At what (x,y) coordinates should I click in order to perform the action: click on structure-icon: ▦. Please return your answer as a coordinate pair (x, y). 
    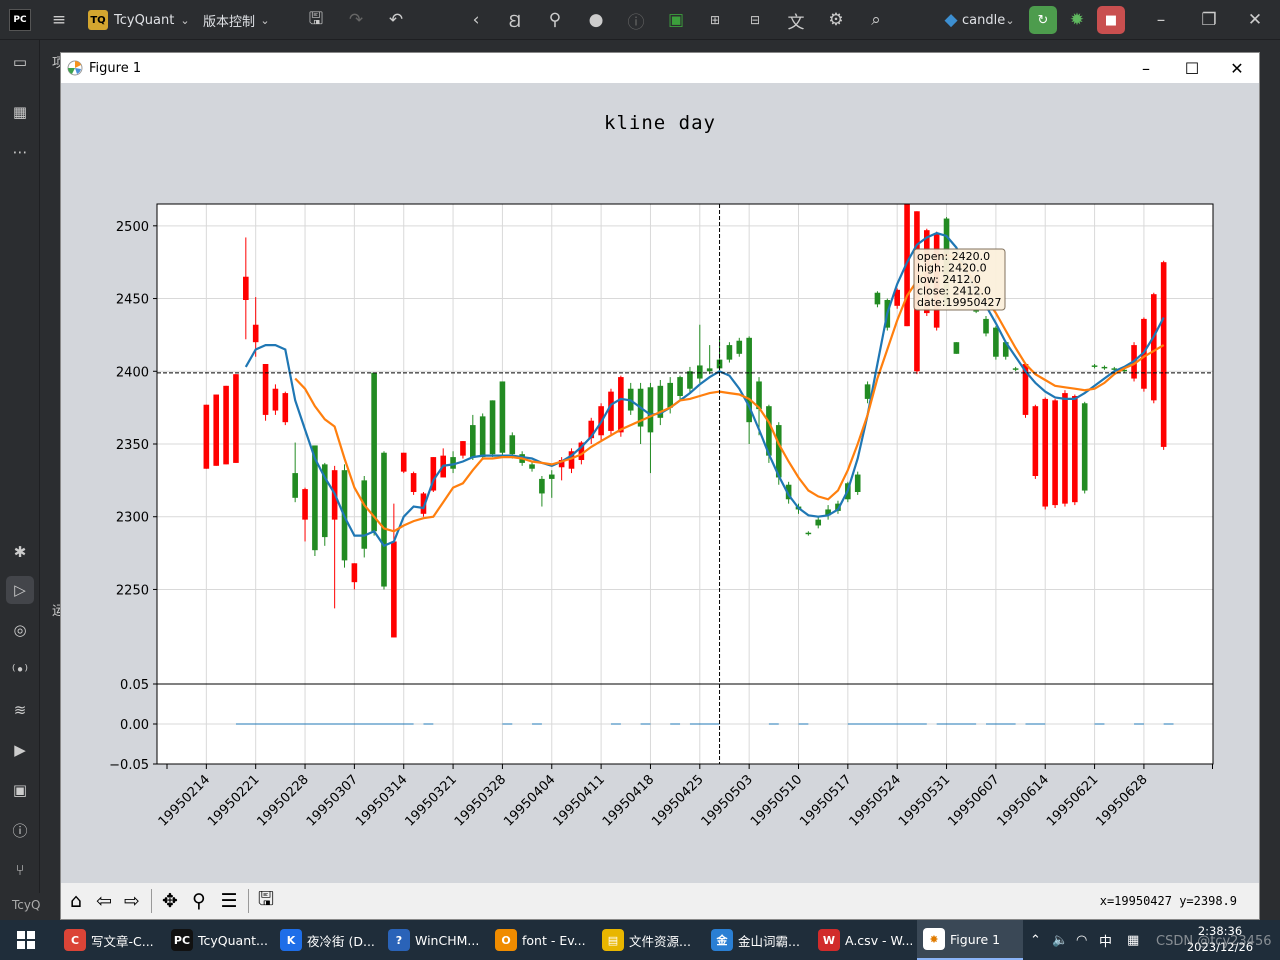
    Looking at the image, I should click on (20, 112).